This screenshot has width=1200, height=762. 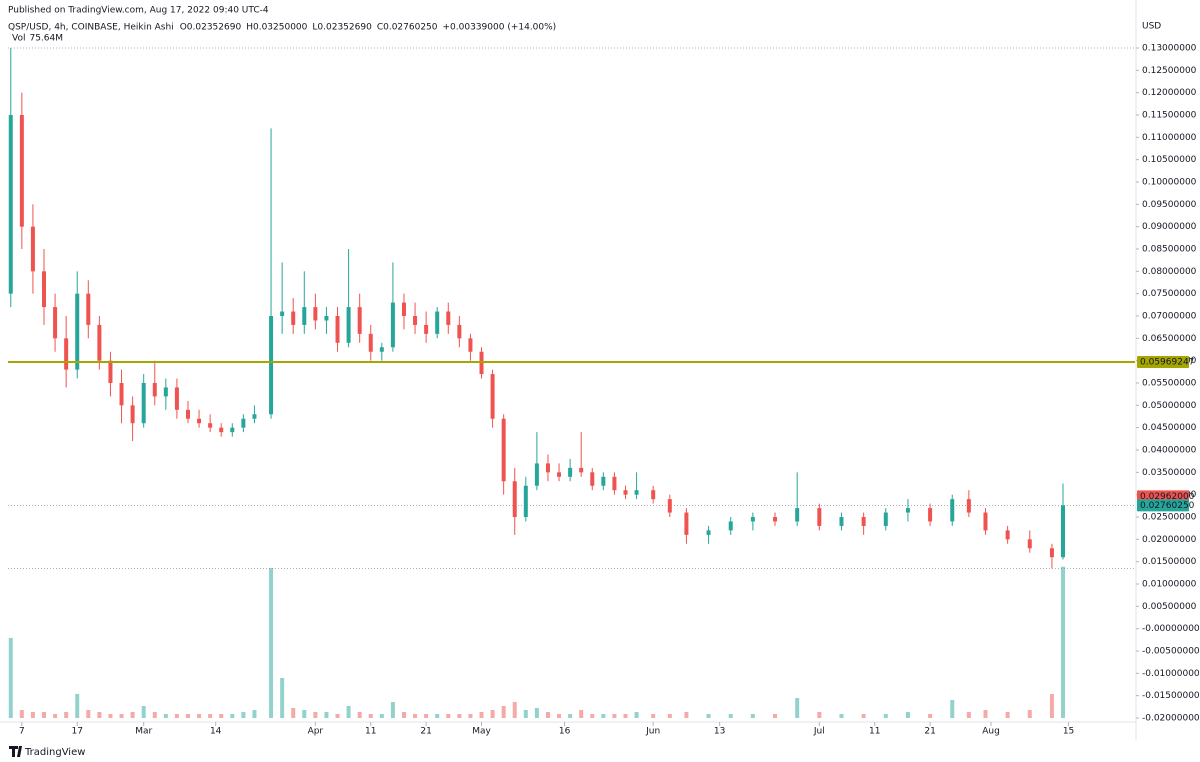 What do you see at coordinates (1169, 518) in the screenshot?
I see `y-tick-label: 0.02500000` at bounding box center [1169, 518].